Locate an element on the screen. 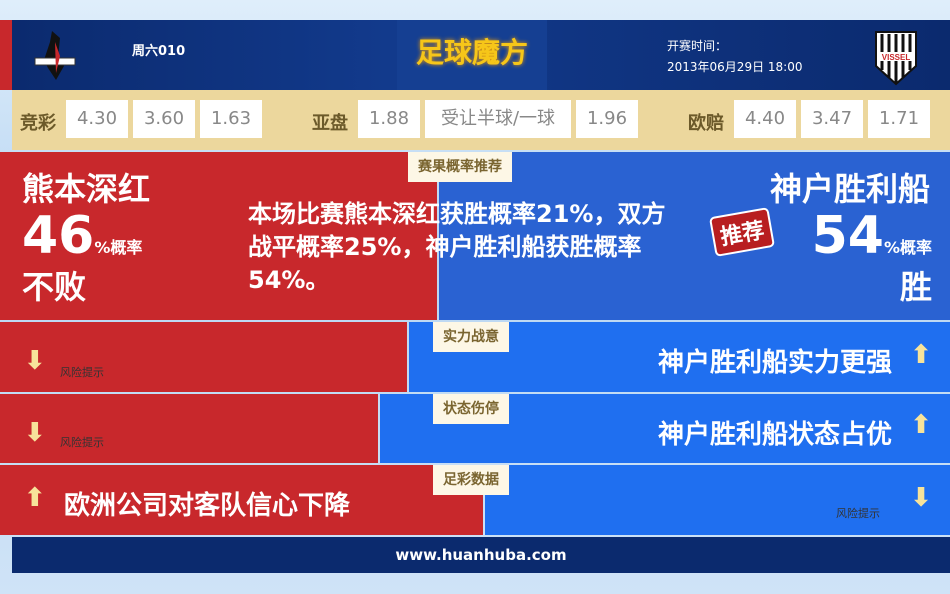 The image size is (950, 594). home-team-logo: VISSEL is located at coordinates (899, 57).